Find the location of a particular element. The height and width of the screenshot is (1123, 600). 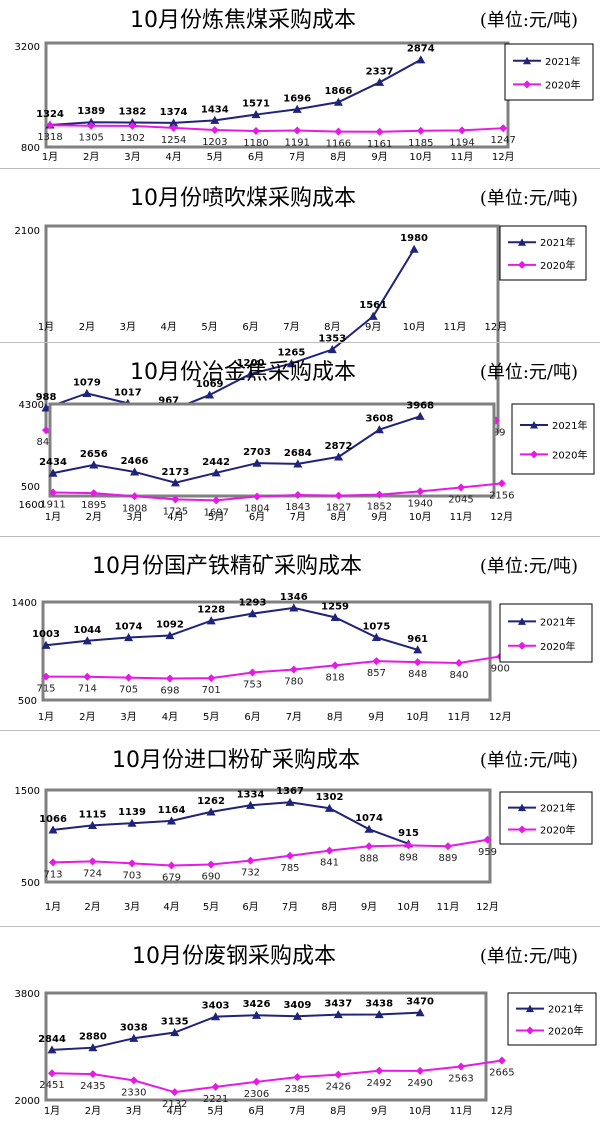

data-label: 1808 is located at coordinates (134, 508).